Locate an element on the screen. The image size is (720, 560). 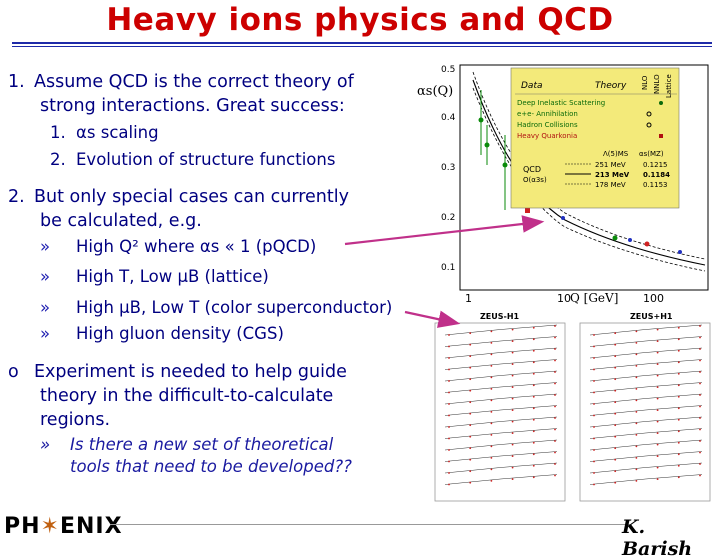
alpha-plot-ylabel: αs(Q) is located at coordinates (435, 91).